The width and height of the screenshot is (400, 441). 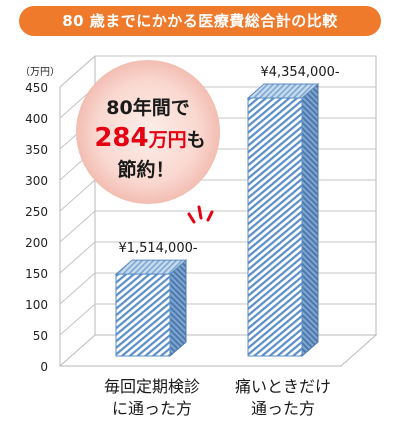 What do you see at coordinates (121, 138) in the screenshot?
I see `callout-amount: 284` at bounding box center [121, 138].